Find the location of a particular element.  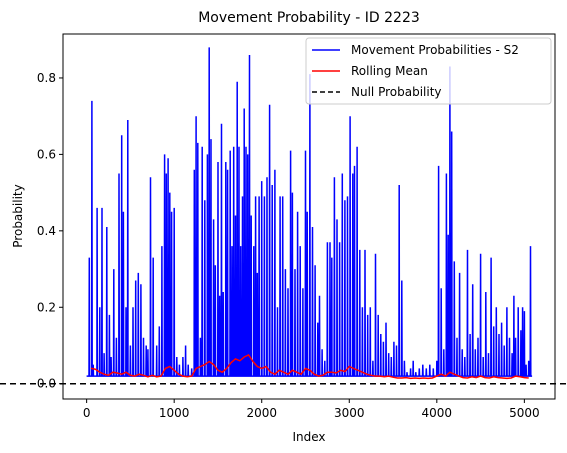

x-tick-label: 1000 is located at coordinates (174, 413).